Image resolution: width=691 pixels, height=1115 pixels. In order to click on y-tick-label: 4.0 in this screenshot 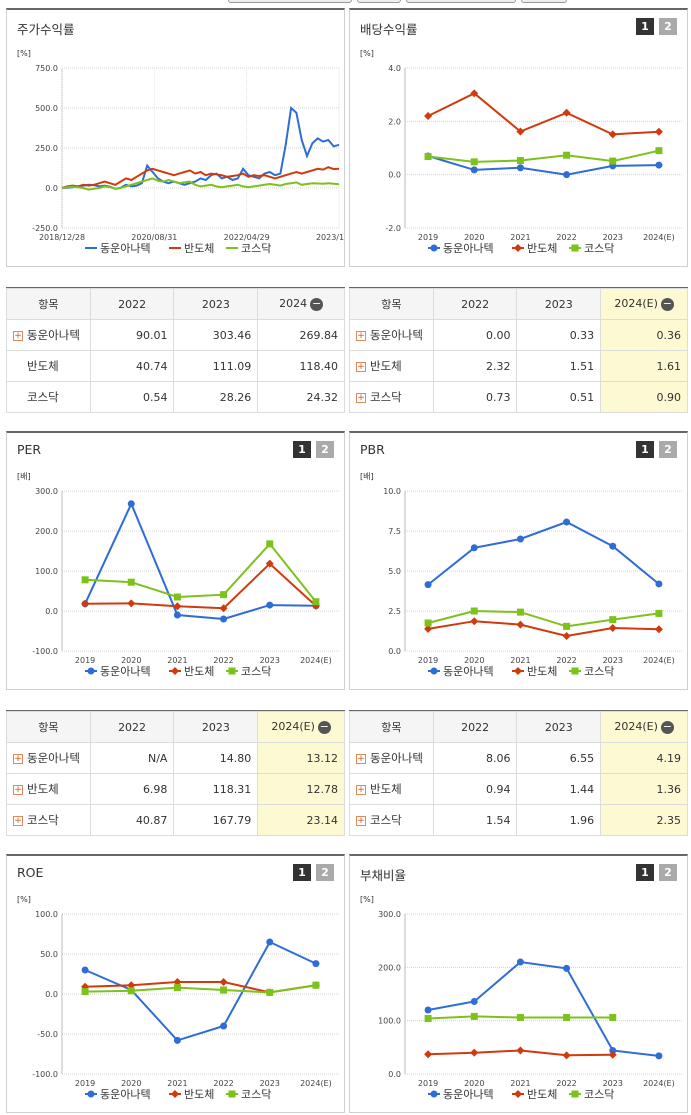, I will do `click(394, 68)`.